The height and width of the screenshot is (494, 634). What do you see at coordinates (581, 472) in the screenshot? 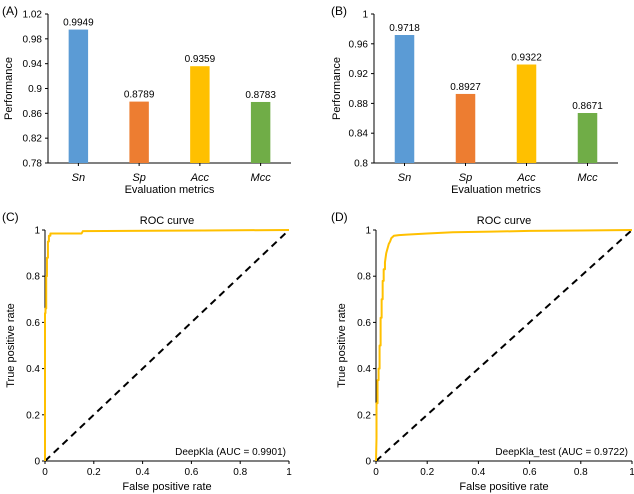
I see `panel-d-xtick-label: 0.8` at bounding box center [581, 472].